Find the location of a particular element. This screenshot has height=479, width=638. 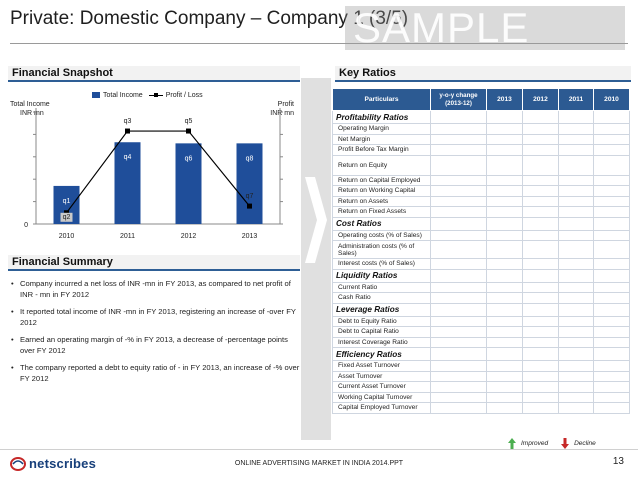

ratio-category-label: Liquidity Ratios is located at coordinates (381, 275).